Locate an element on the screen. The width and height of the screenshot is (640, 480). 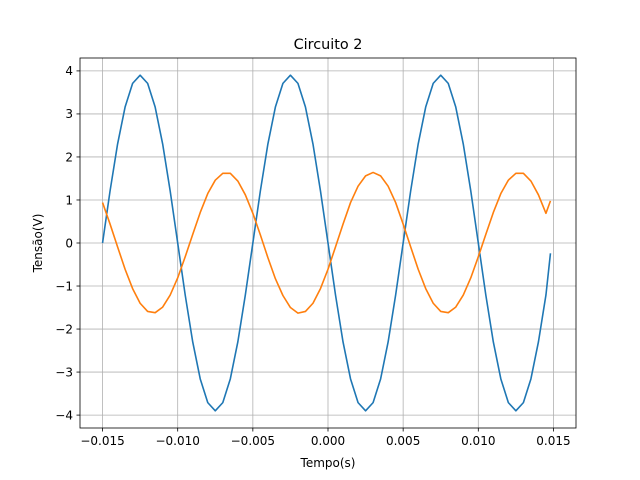
x-tick-label: 0.005 is located at coordinates (403, 441).